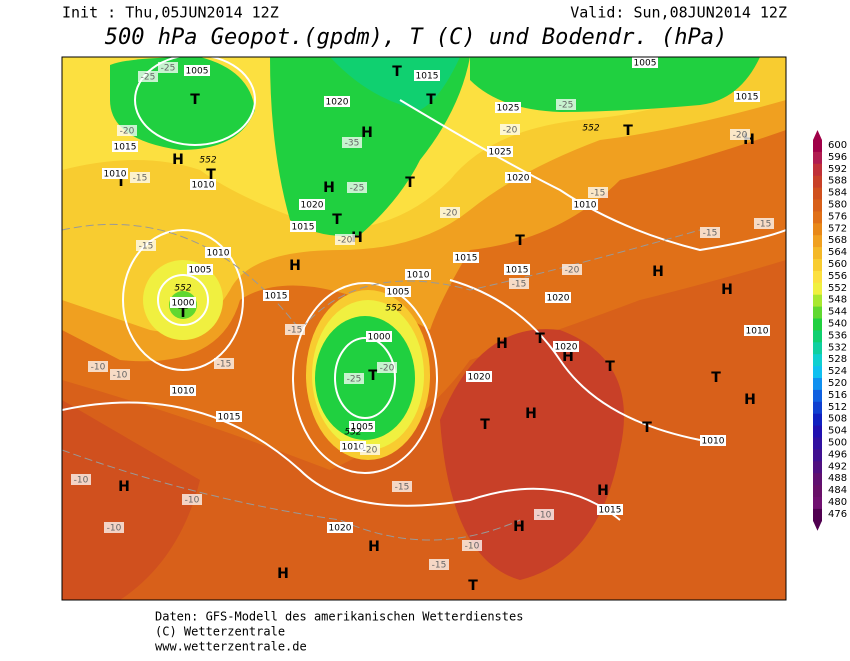  What do you see at coordinates (837, 454) in the screenshot?
I see `colorbar-label: 496` at bounding box center [837, 454].